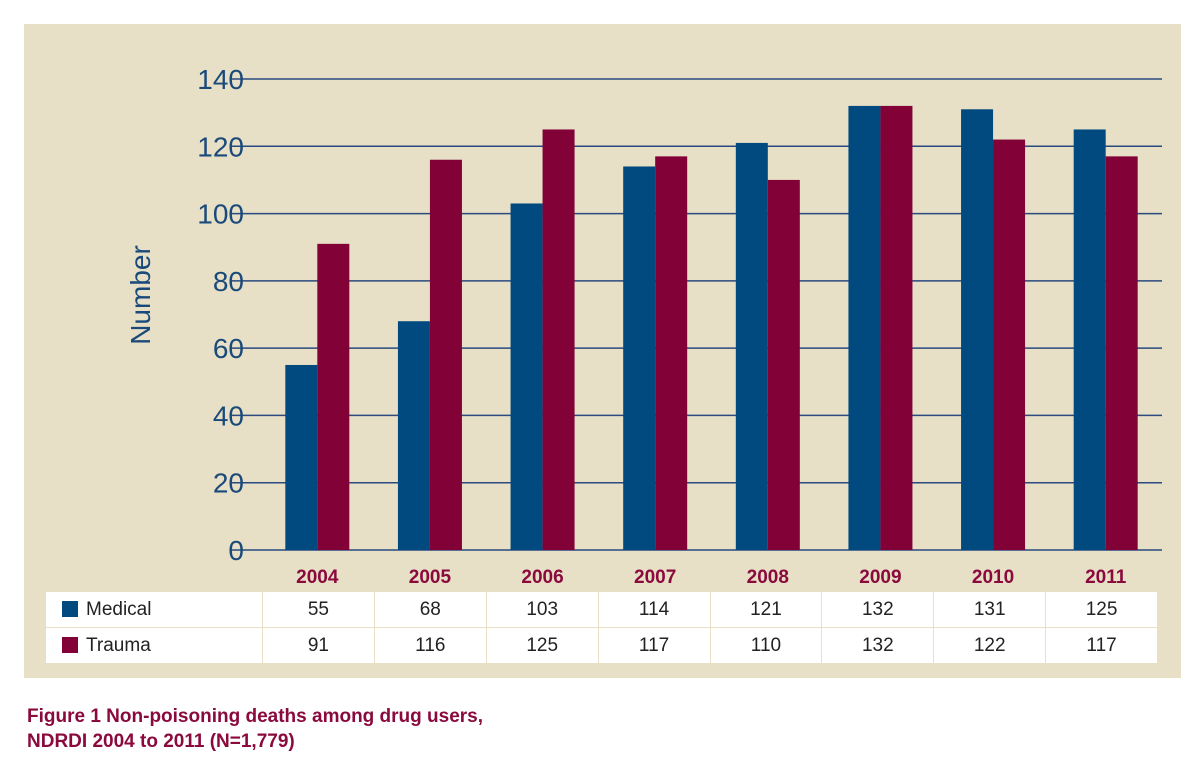  What do you see at coordinates (154, 645) in the screenshot?
I see `series-label: Trauma` at bounding box center [154, 645].